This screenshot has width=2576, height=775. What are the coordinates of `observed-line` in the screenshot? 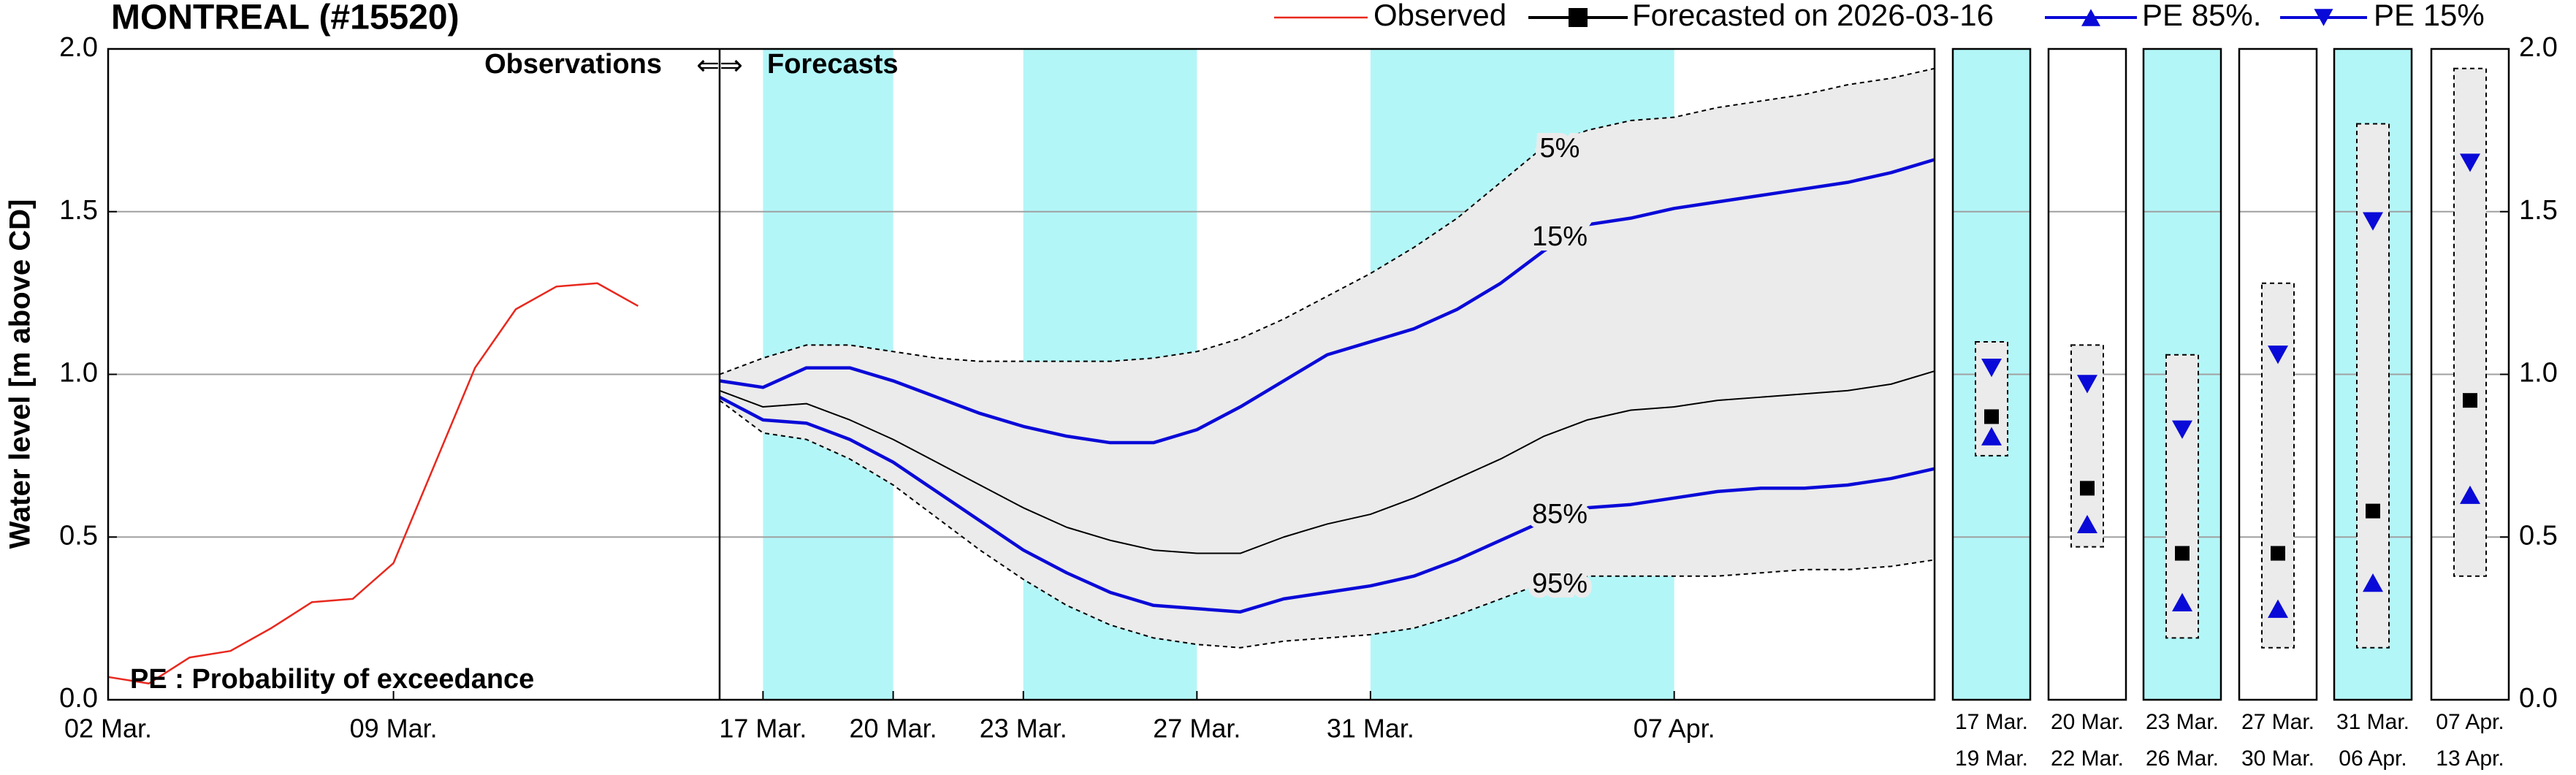 It's located at (373, 483).